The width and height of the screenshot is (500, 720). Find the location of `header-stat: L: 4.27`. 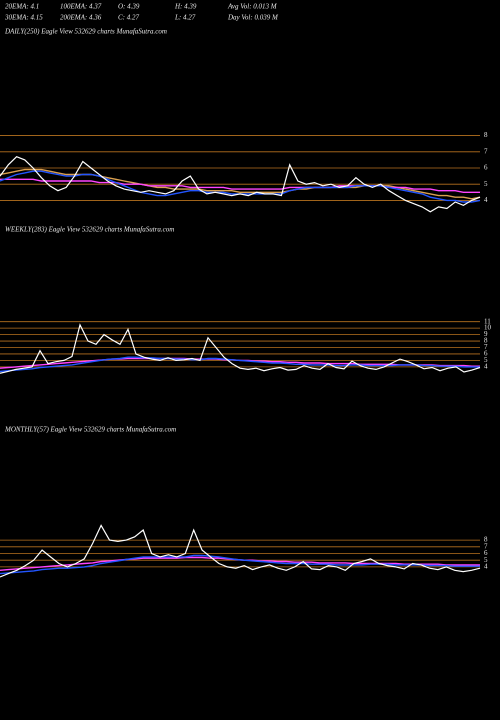

header-stat: L: 4.27 is located at coordinates (185, 18).